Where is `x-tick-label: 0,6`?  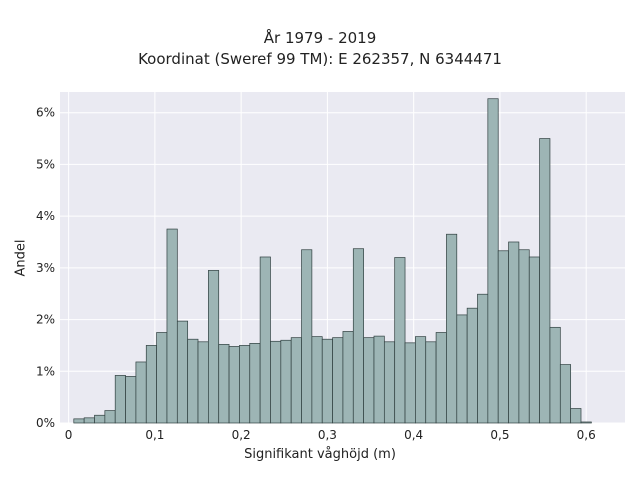
x-tick-label: 0,6 is located at coordinates (586, 435).